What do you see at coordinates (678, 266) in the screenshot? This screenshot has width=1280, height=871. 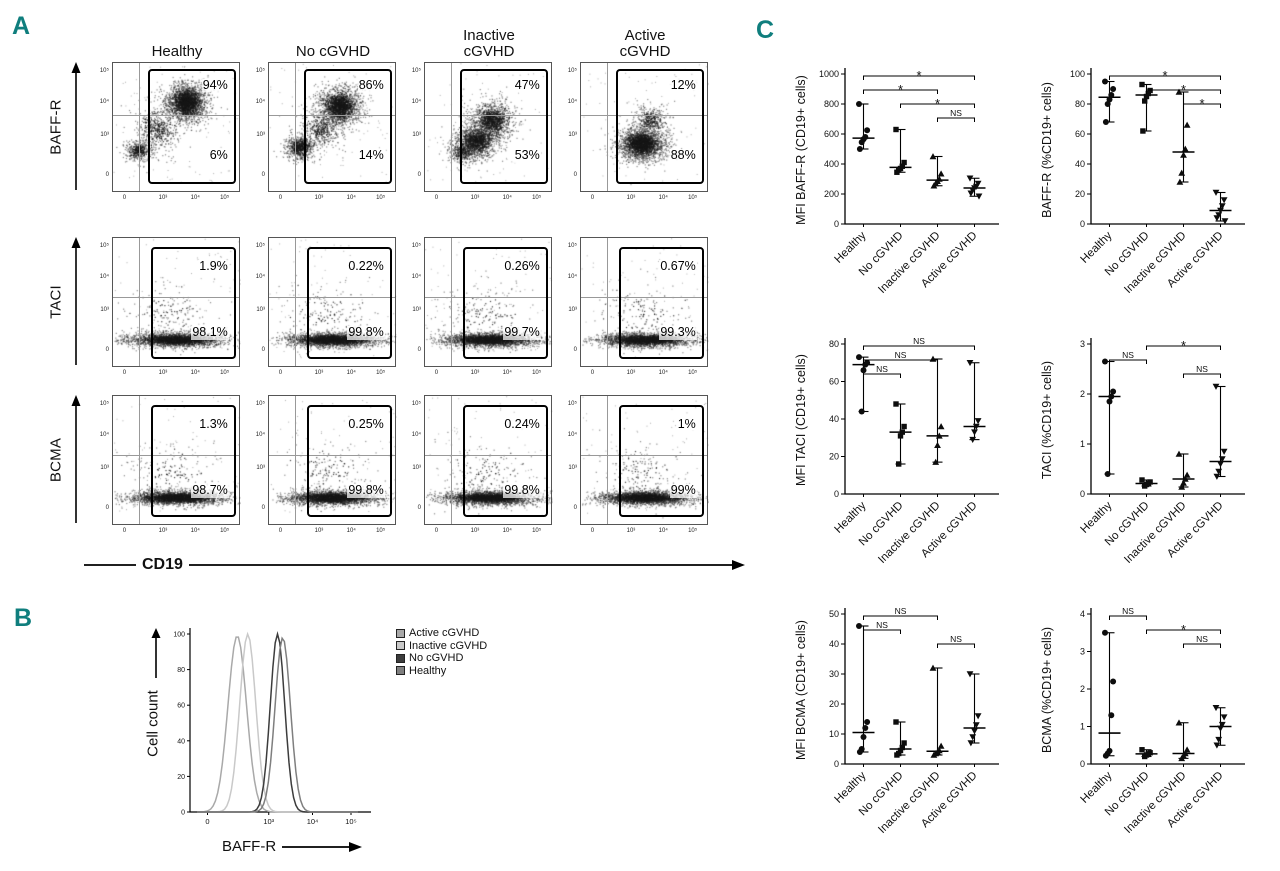 I see `gate-percentage-top: 0.67%` at bounding box center [678, 266].